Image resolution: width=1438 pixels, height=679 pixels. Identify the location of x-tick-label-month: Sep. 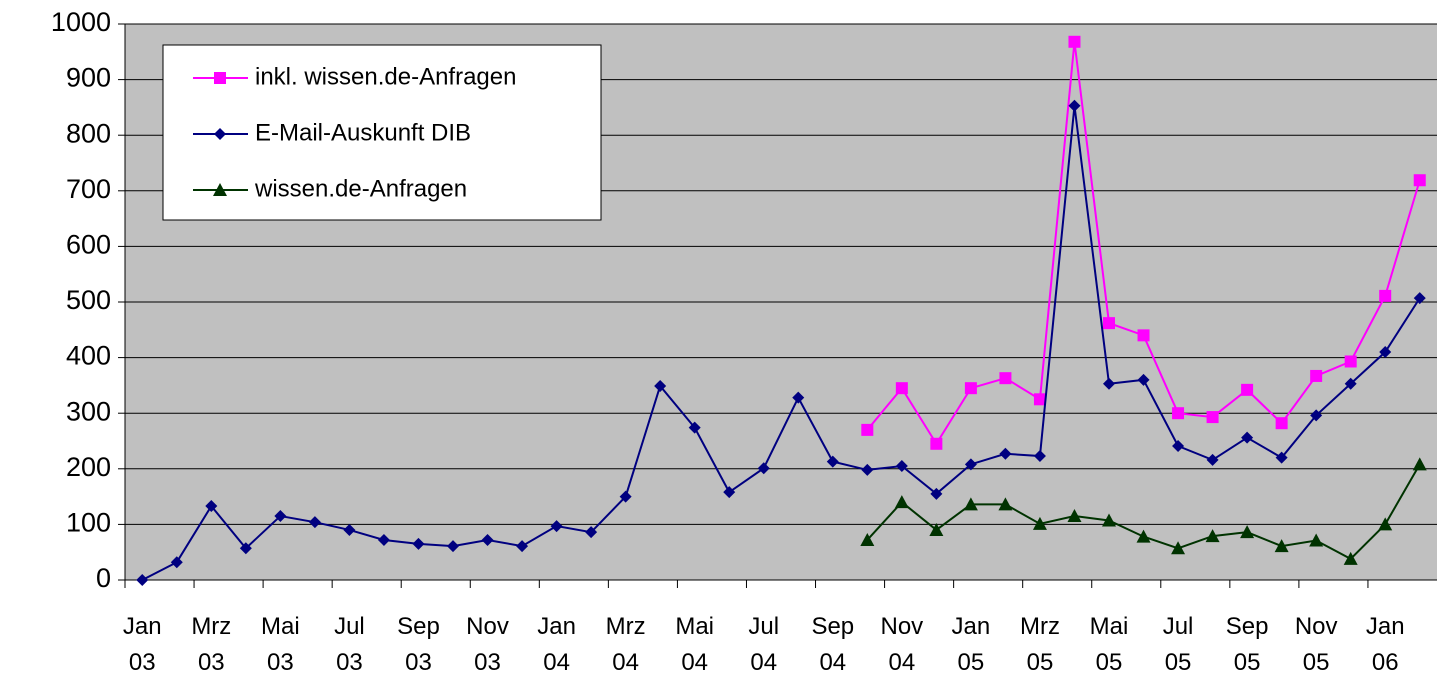
(418, 626).